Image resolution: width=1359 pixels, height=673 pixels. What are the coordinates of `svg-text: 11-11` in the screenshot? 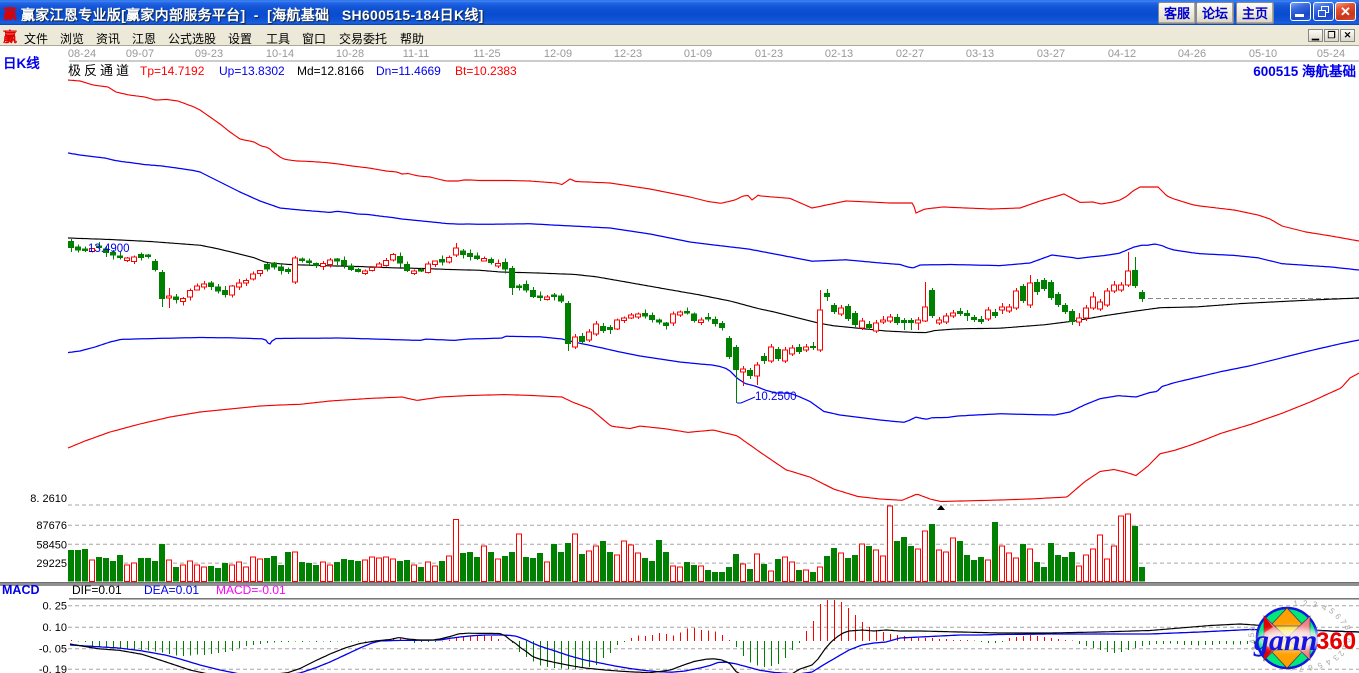 It's located at (416, 54).